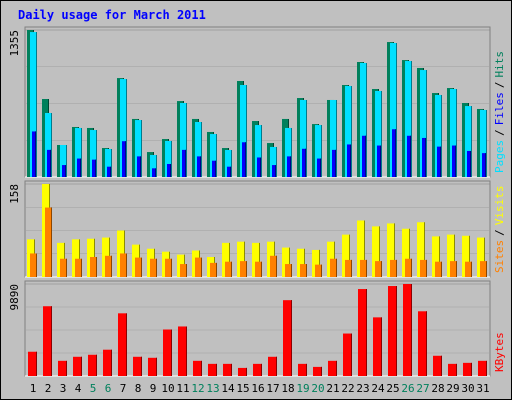 The height and width of the screenshot is (400, 512). What do you see at coordinates (499, 64) in the screenshot?
I see `legend-label: Hits` at bounding box center [499, 64].